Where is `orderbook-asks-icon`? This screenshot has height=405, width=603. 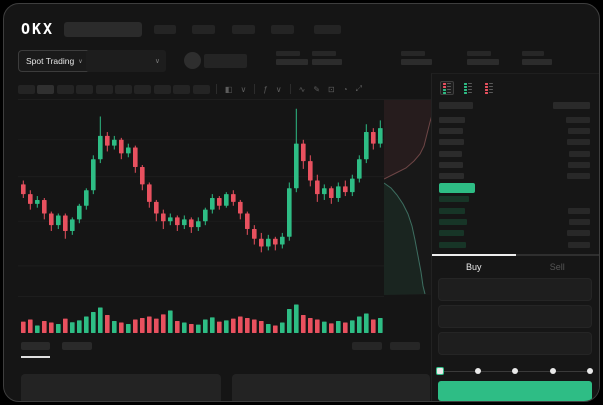 orderbook-asks-icon is located at coordinates (489, 88).